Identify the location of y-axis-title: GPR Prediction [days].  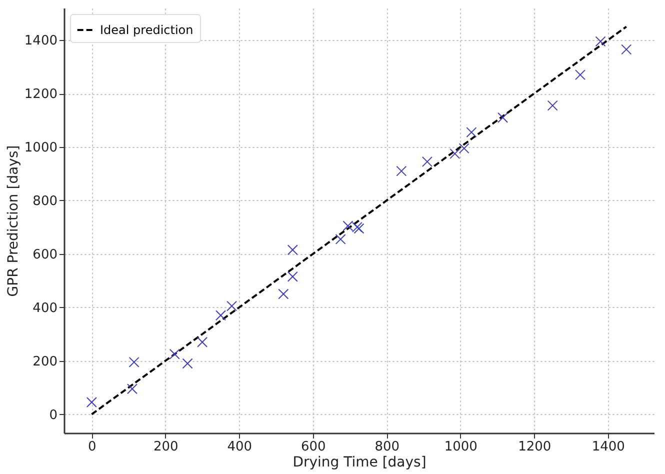
(13, 221).